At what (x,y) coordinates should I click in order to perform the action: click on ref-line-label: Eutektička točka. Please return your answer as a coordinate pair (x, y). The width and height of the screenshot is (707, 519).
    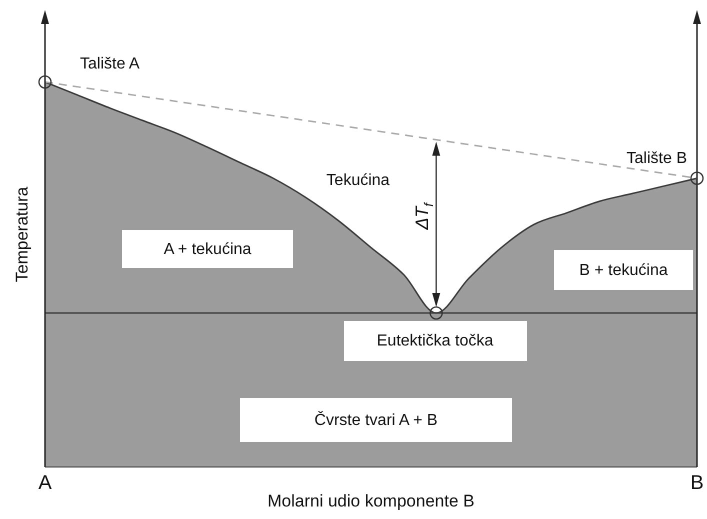
    Looking at the image, I should click on (435, 341).